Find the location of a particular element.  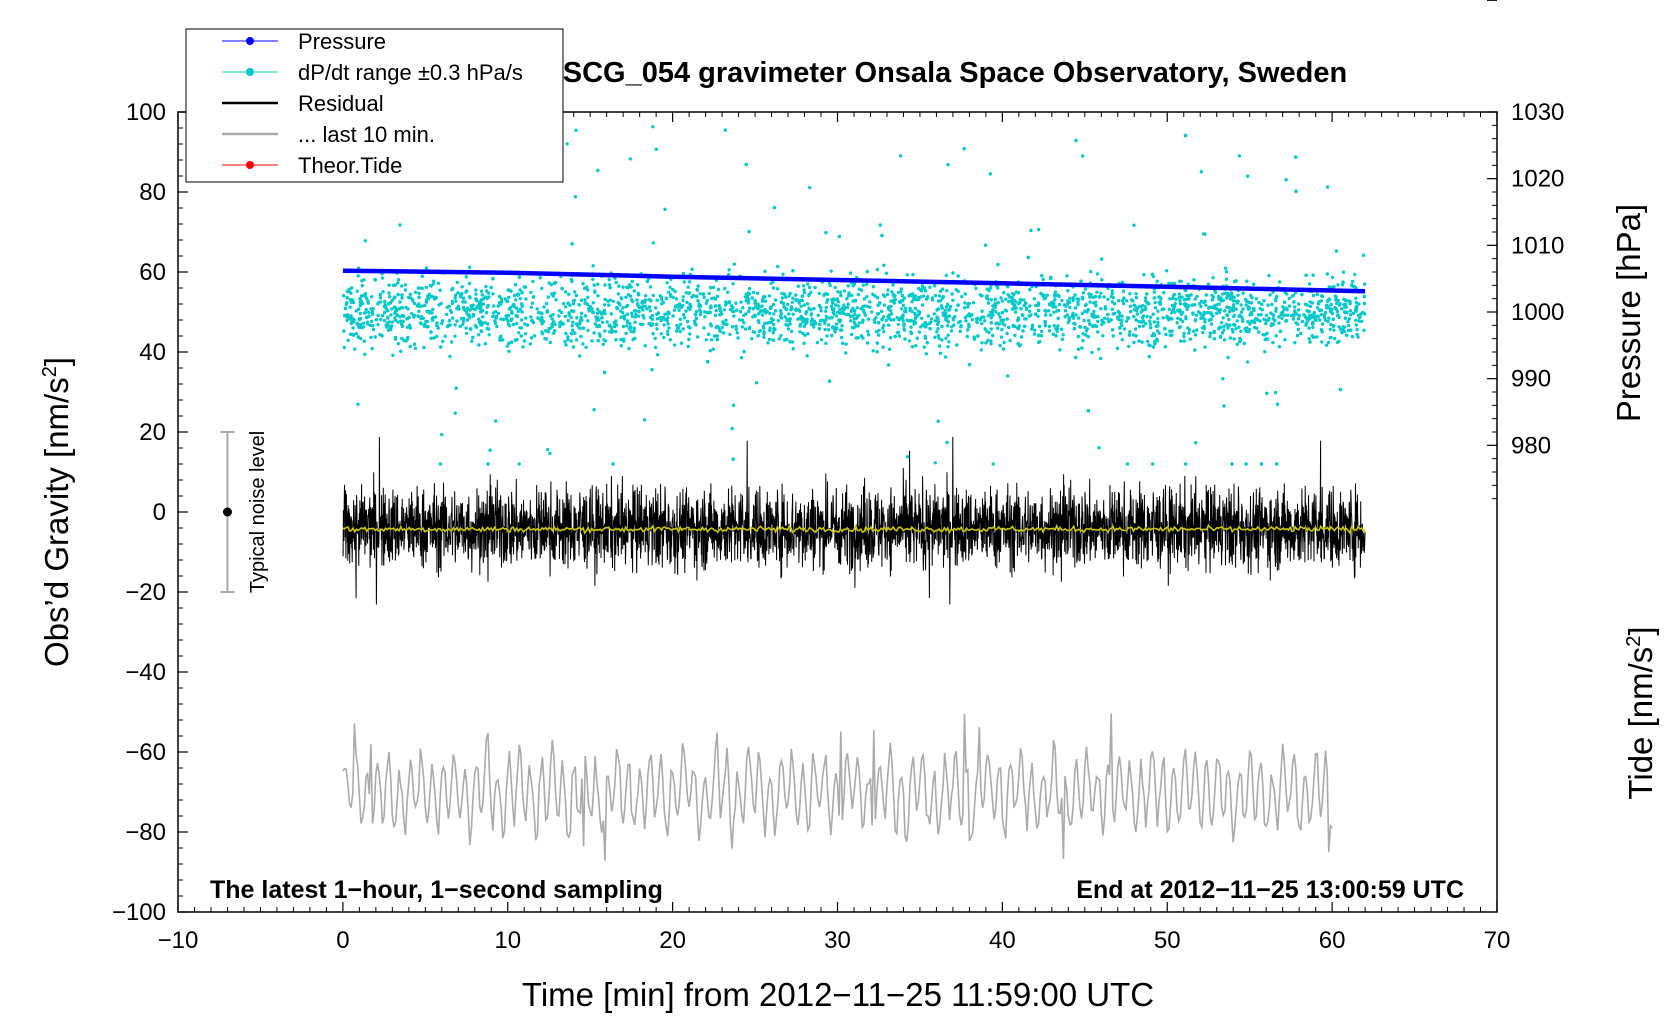

y-tick-label: −100 is located at coordinates (139, 912).